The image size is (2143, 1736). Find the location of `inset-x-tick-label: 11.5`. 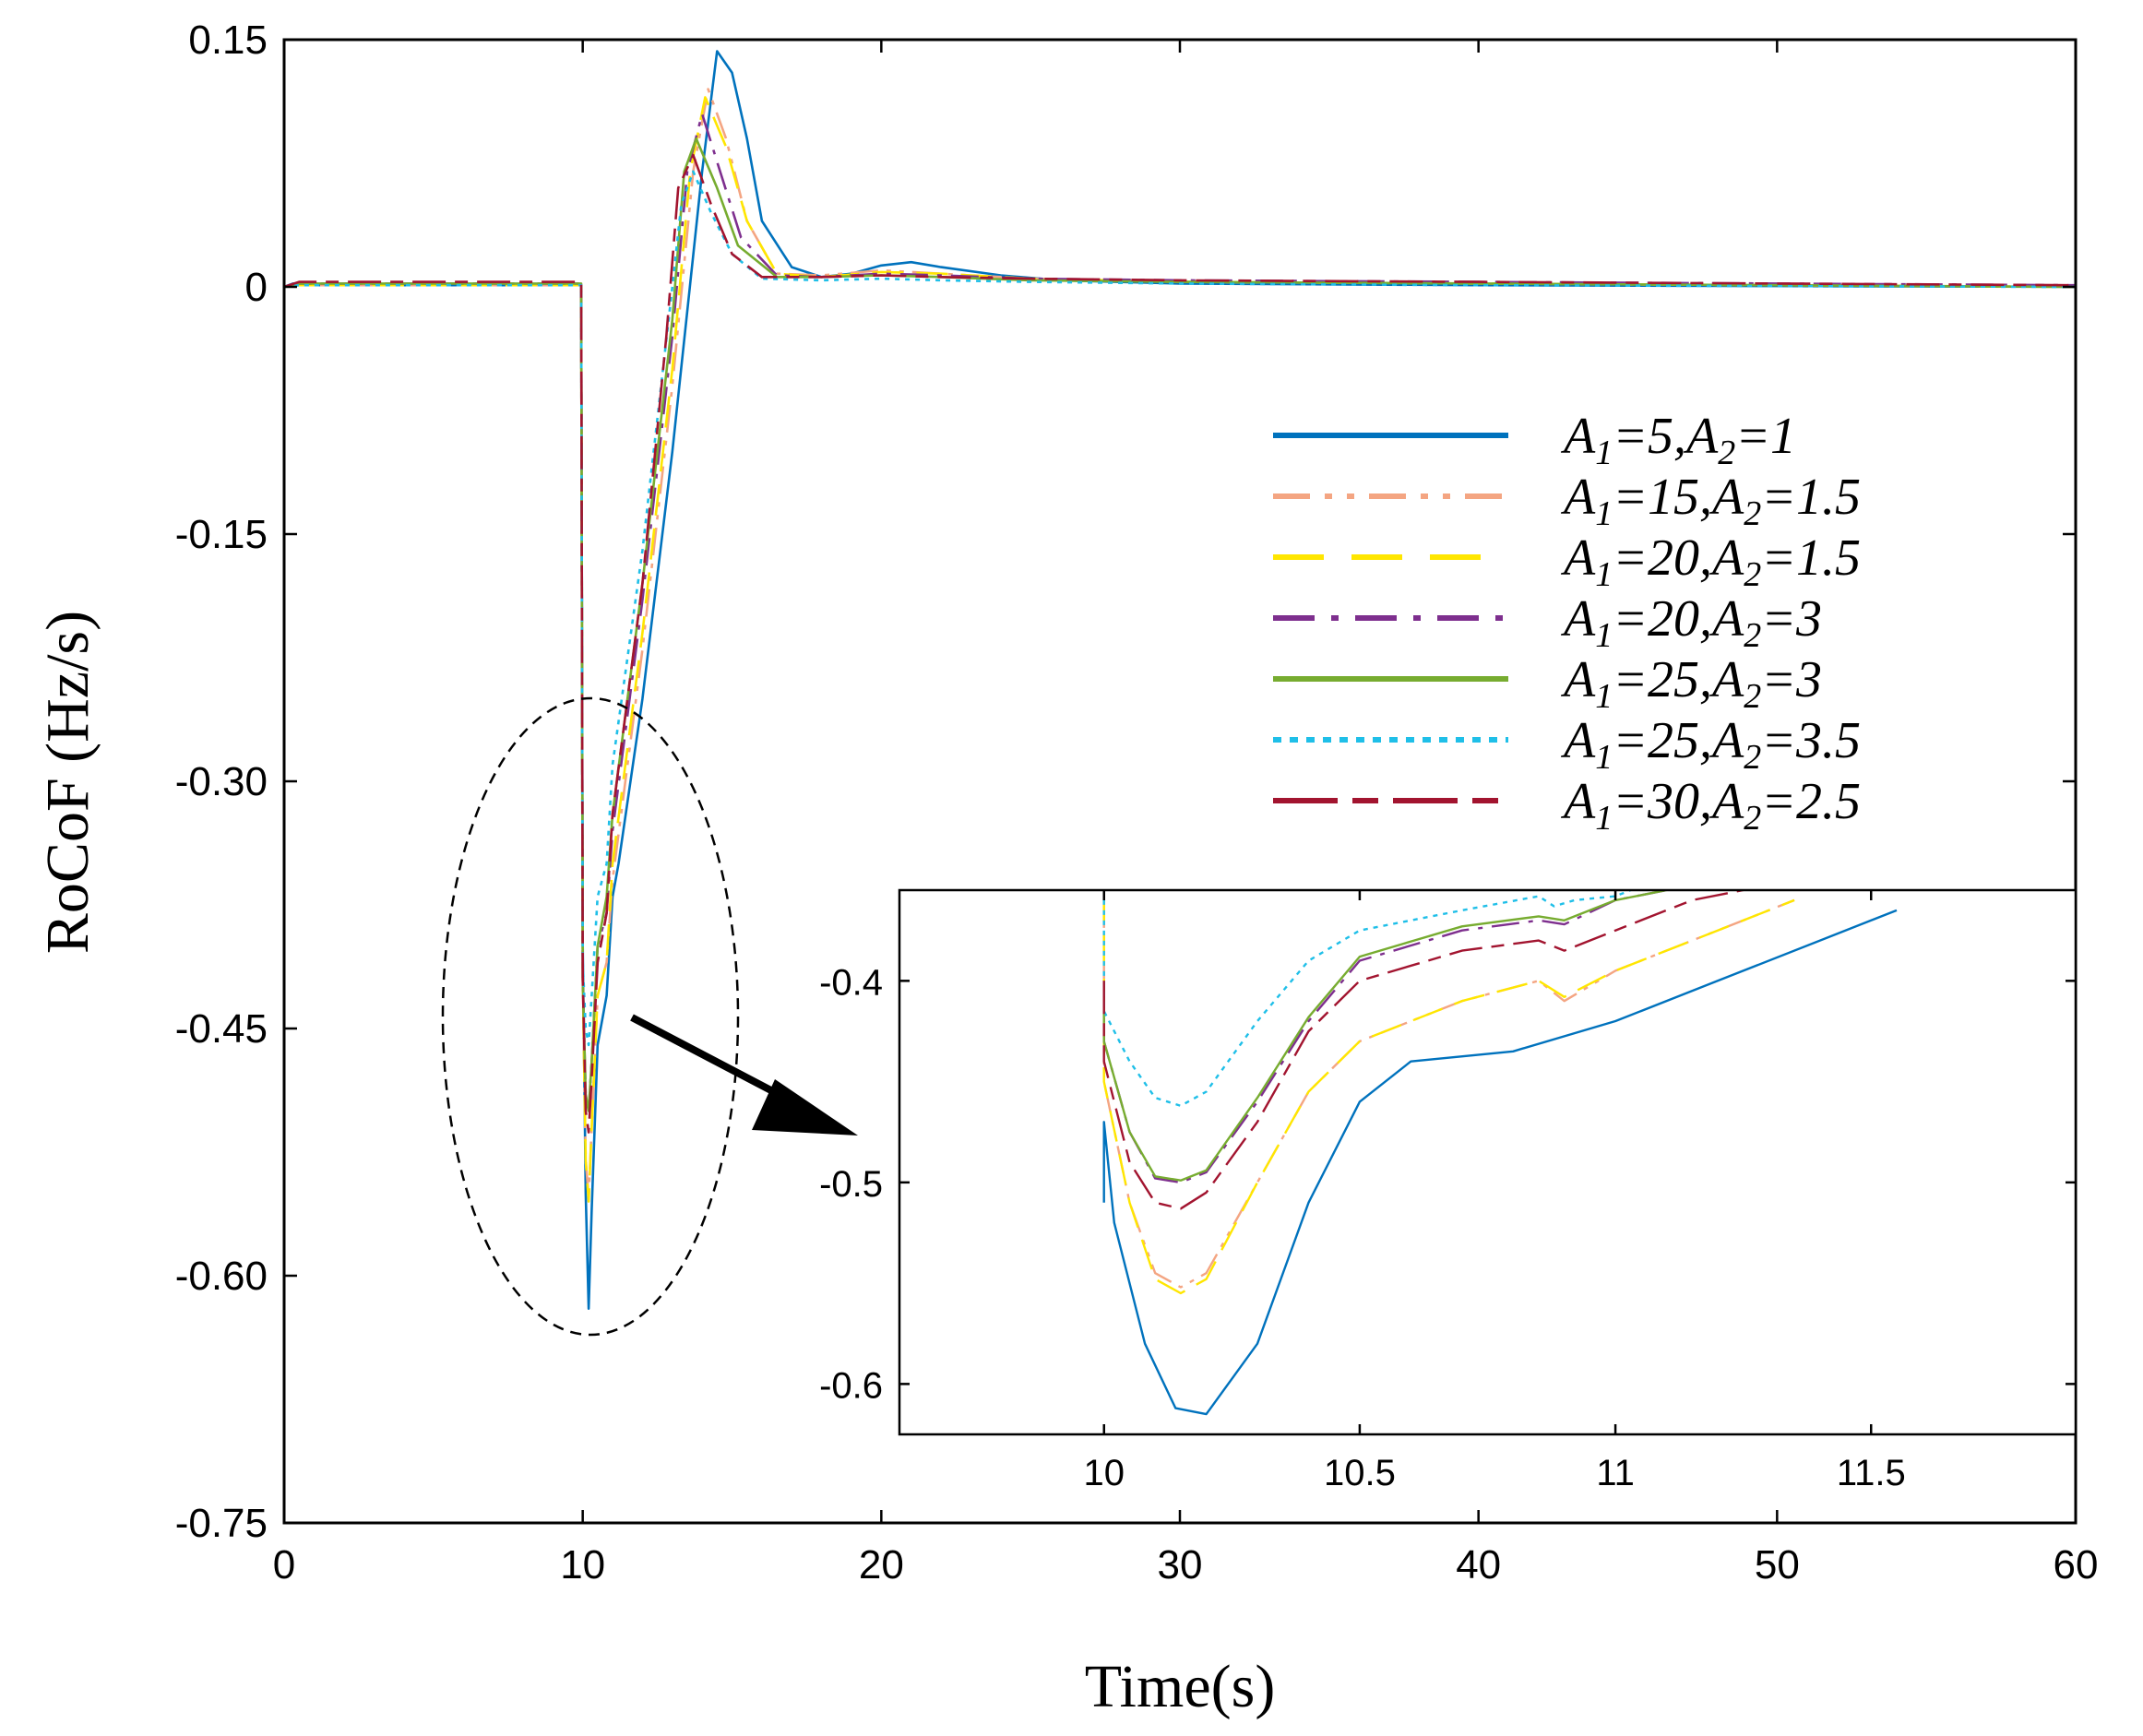

inset-x-tick-label: 11.5 is located at coordinates (1871, 1473).